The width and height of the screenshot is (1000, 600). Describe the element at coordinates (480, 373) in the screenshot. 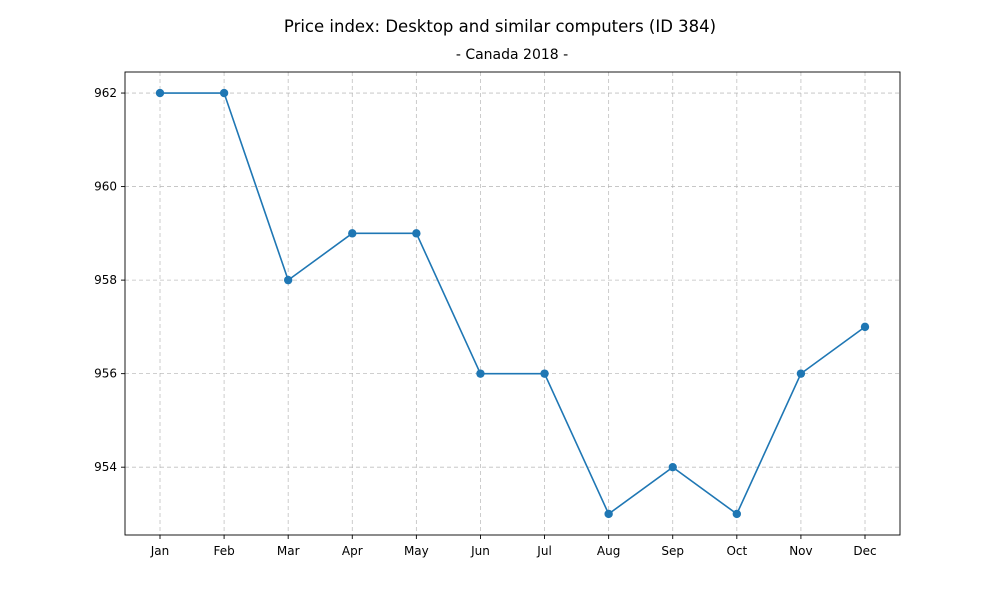

I see `data-point-jun` at that location.